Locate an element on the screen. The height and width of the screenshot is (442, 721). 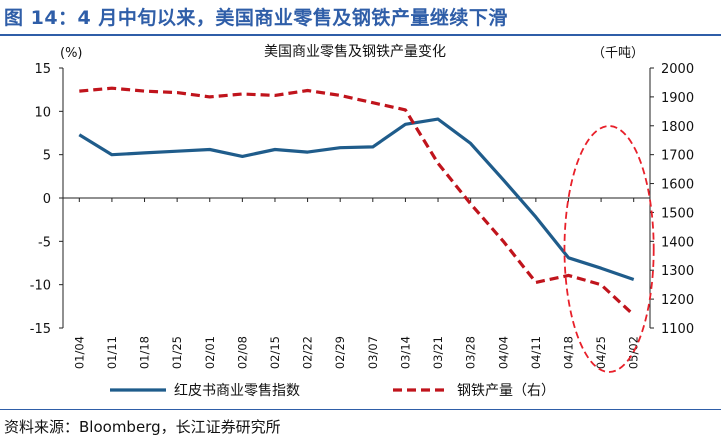
x-tick-label: 02/08 is located at coordinates (242, 352).